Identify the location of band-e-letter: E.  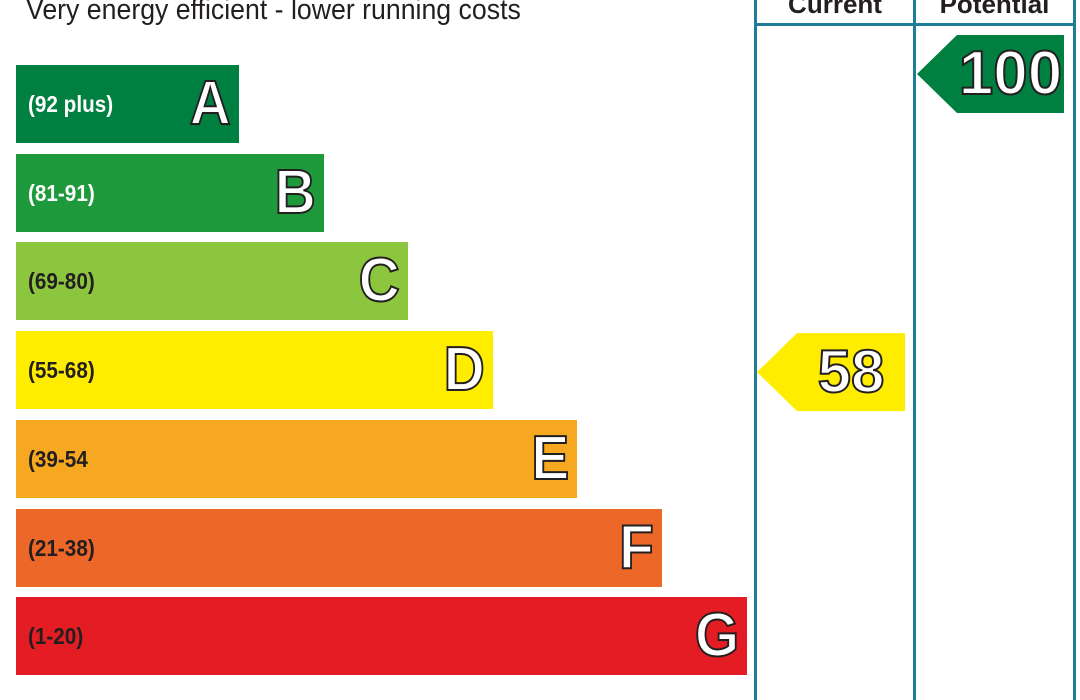
(550, 458).